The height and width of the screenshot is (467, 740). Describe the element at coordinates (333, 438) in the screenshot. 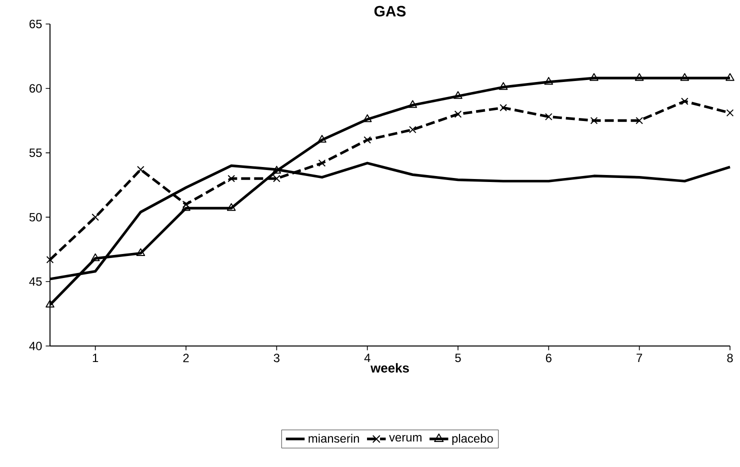

I see `legend-label: mianserin` at that location.